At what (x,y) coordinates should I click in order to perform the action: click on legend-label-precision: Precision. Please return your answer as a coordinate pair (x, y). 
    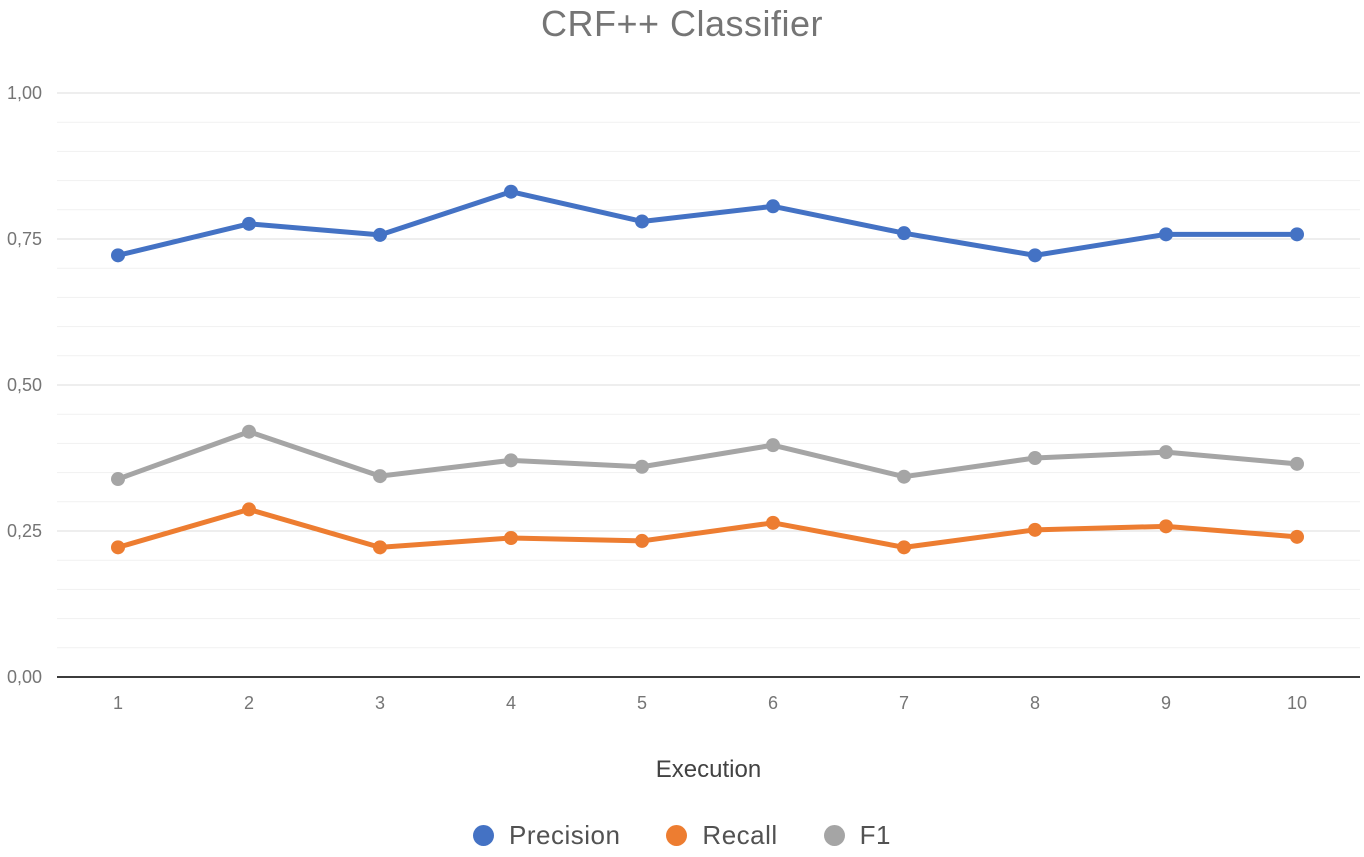
    Looking at the image, I should click on (564, 835).